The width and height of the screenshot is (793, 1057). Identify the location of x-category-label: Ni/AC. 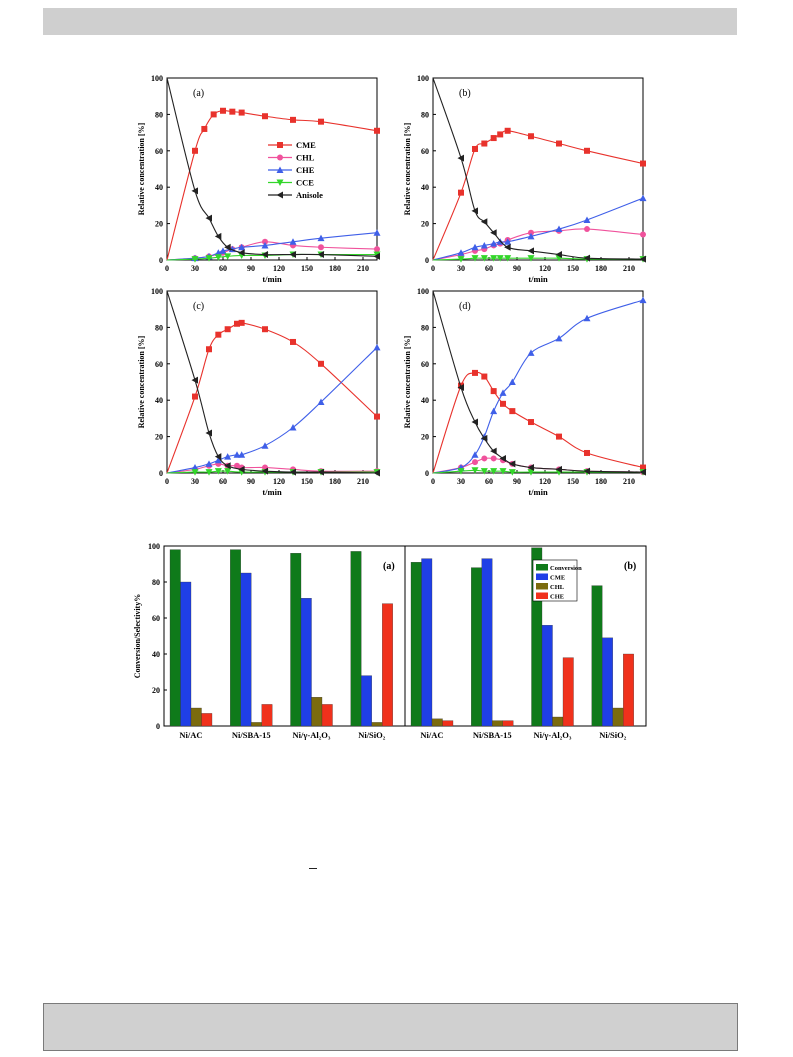
(431, 735).